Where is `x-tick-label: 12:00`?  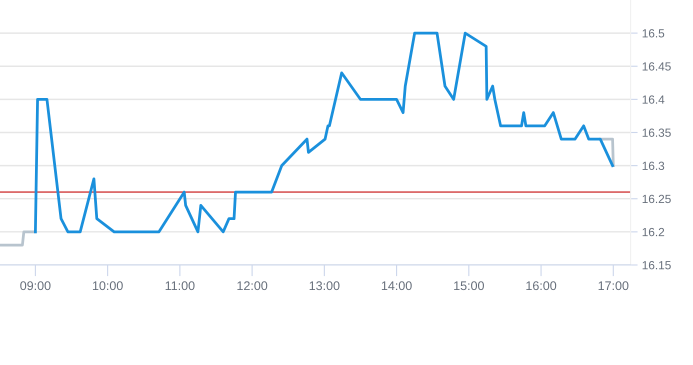
x-tick-label: 12:00 is located at coordinates (252, 285).